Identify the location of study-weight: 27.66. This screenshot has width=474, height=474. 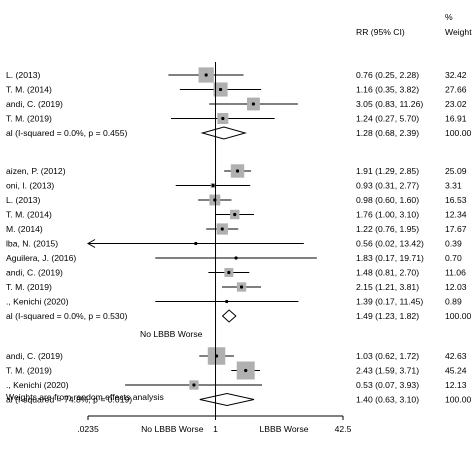
(456, 90).